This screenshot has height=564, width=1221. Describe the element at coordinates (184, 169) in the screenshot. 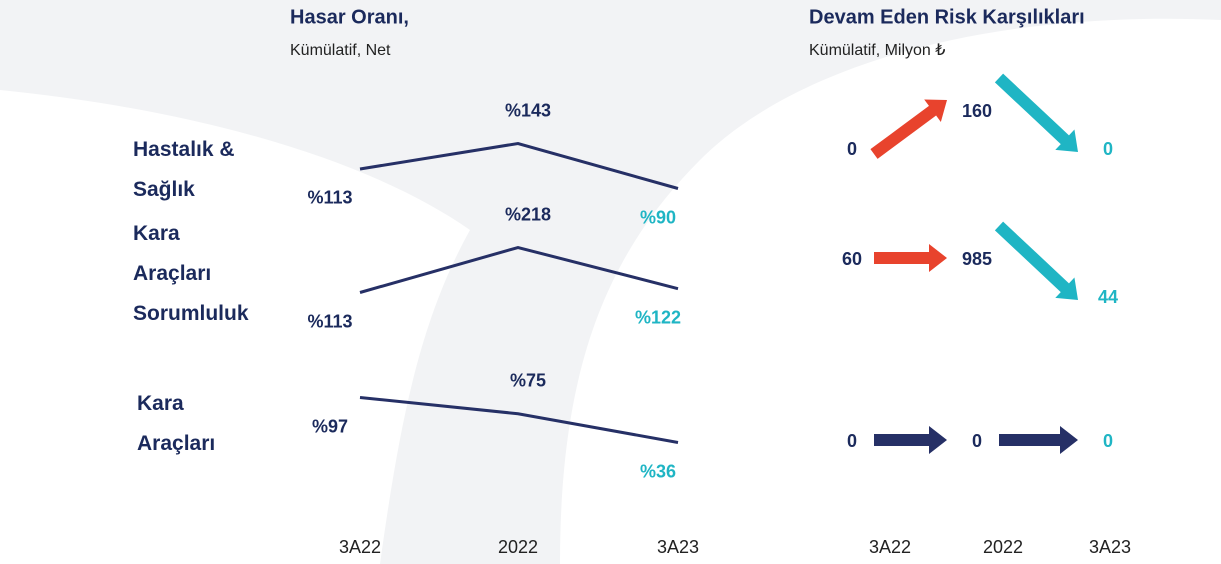

I see `row-label: Hastalık & Sağlık` at that location.